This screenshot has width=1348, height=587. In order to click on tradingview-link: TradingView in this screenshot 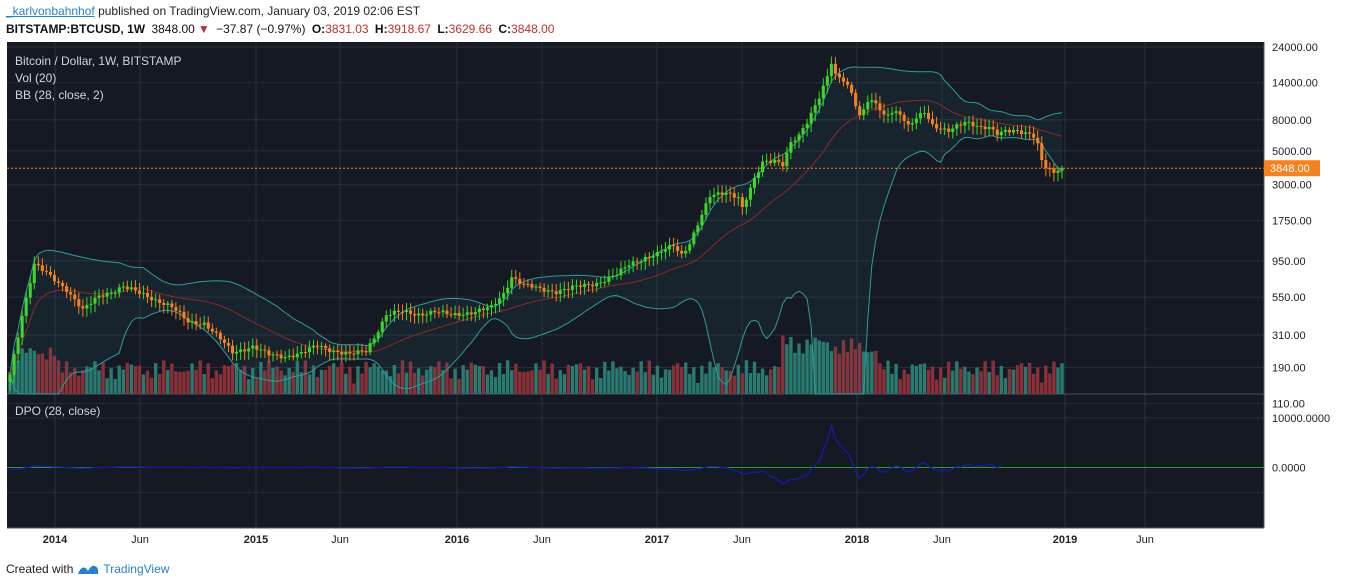, I will do `click(136, 569)`.